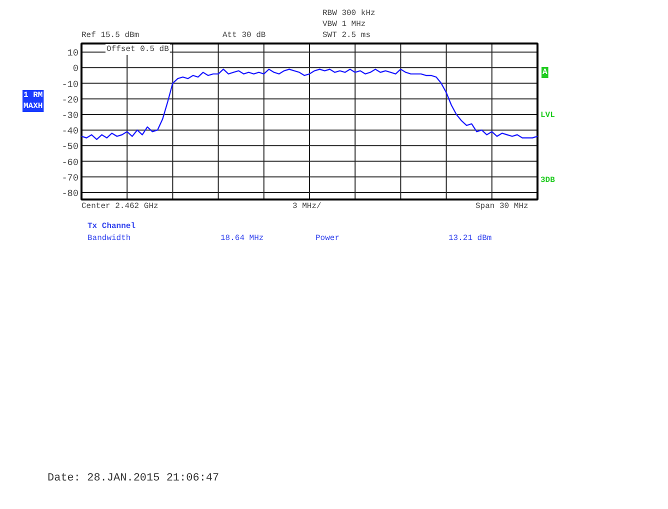 The width and height of the screenshot is (668, 509). Describe the element at coordinates (70, 162) in the screenshot. I see `y-tick-label: -60` at that location.